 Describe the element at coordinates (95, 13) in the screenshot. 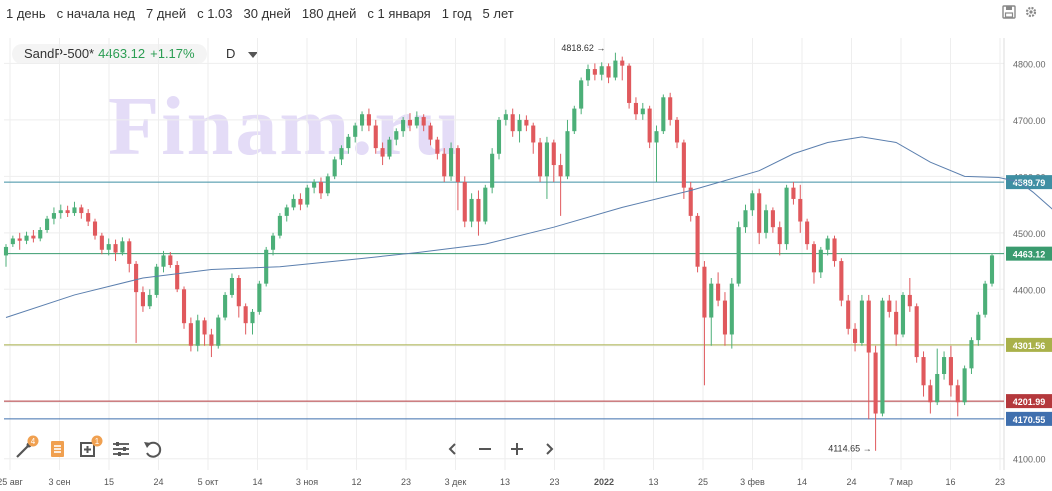

I see `period-week-to-date: с начала нед` at that location.